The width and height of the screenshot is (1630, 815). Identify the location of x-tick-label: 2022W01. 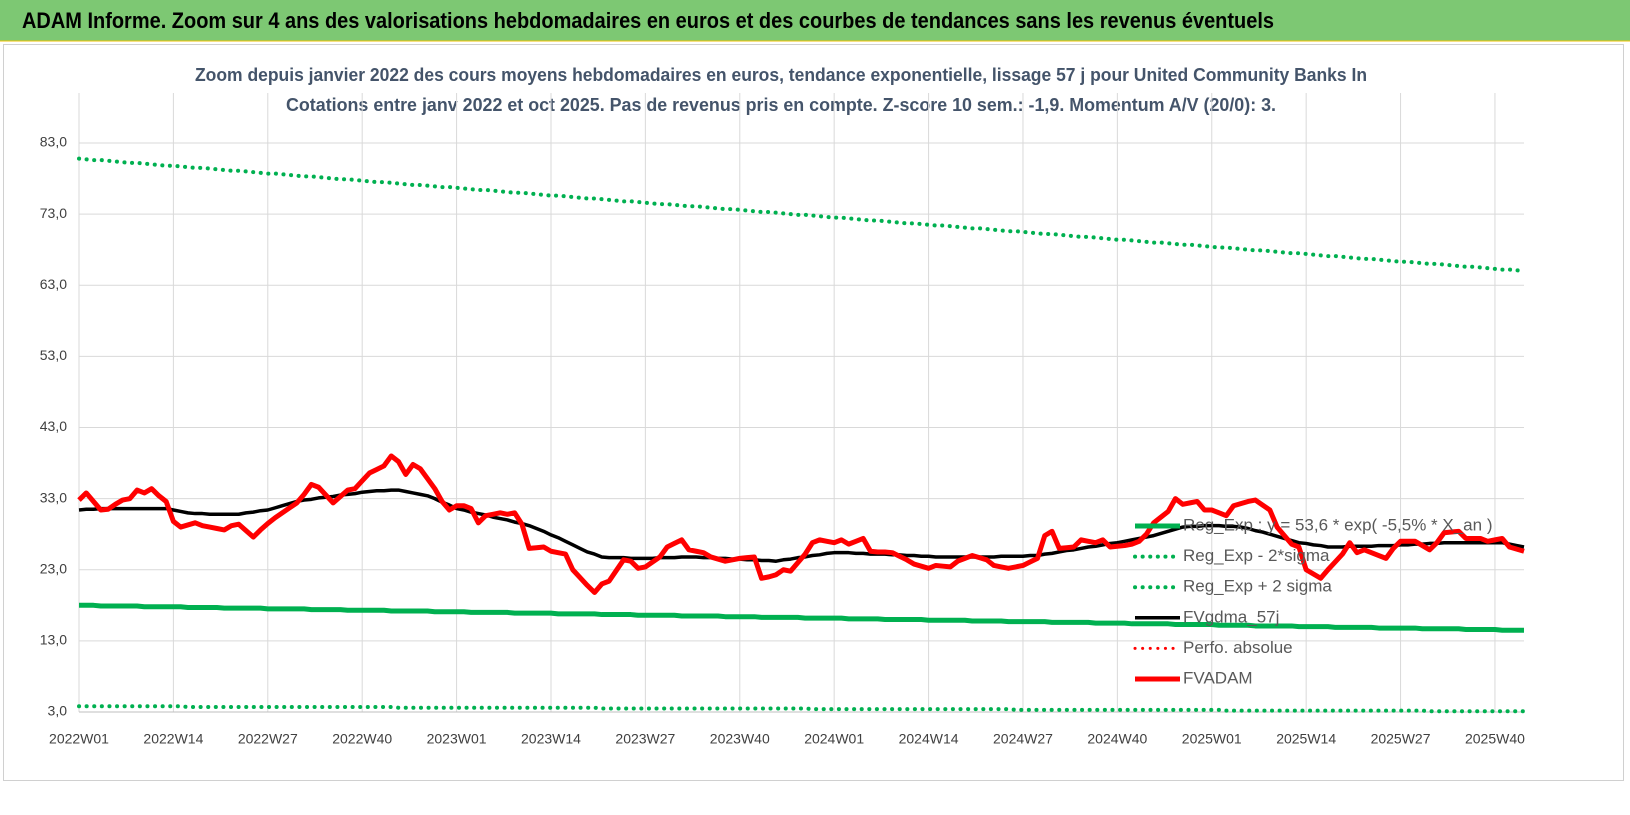
(79, 739).